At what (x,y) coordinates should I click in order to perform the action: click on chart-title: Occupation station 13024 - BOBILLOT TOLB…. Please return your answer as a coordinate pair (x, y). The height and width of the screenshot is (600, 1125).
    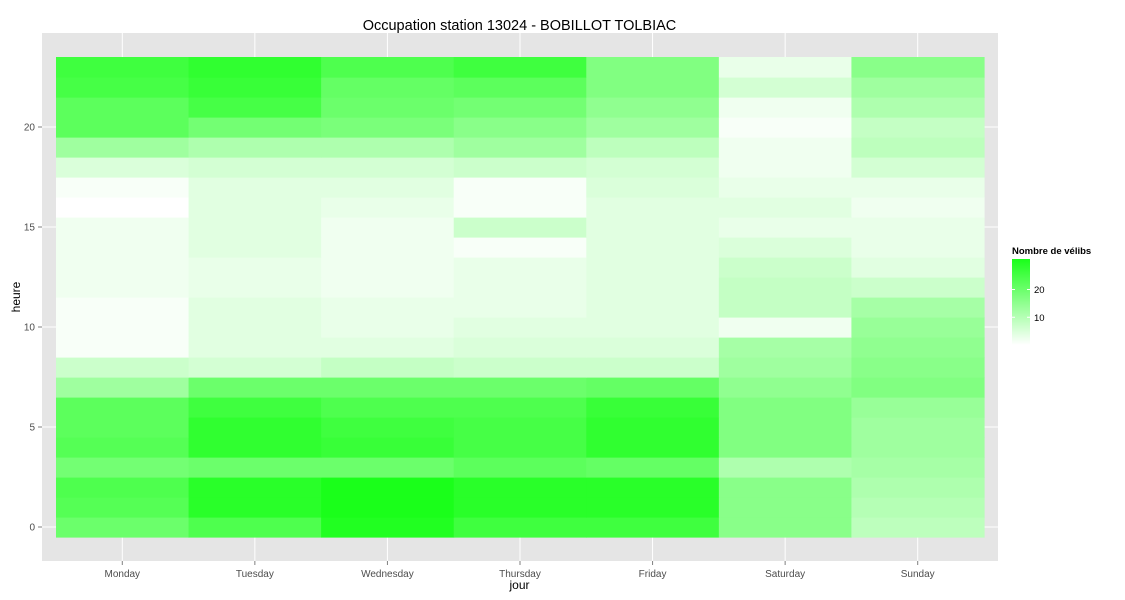
    Looking at the image, I should click on (520, 26).